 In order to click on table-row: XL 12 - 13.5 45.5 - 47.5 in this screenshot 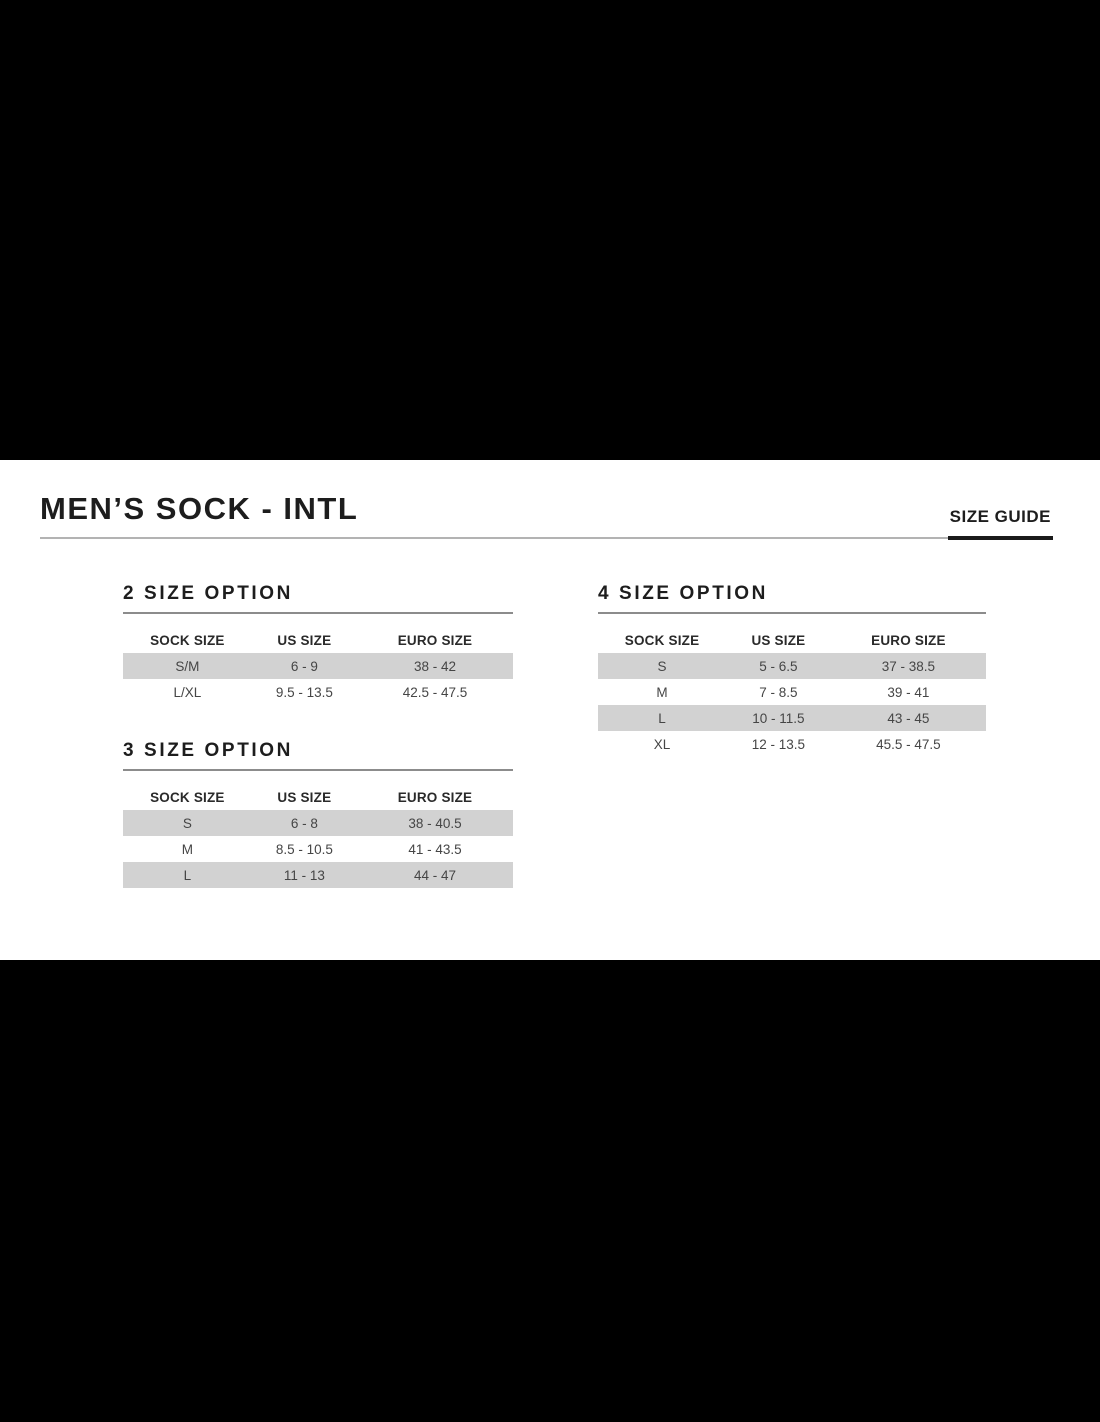, I will do `click(792, 744)`.